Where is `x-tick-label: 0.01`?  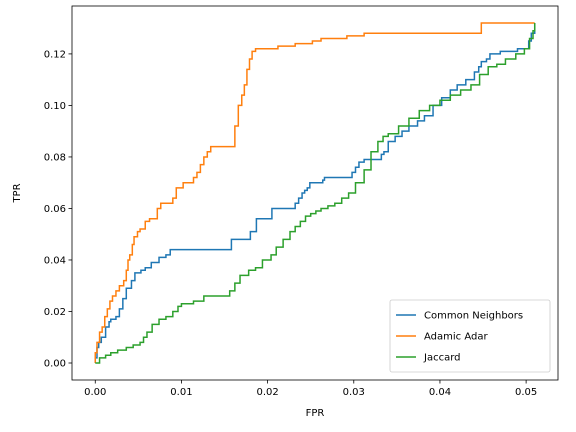 x-tick-label: 0.01 is located at coordinates (181, 392).